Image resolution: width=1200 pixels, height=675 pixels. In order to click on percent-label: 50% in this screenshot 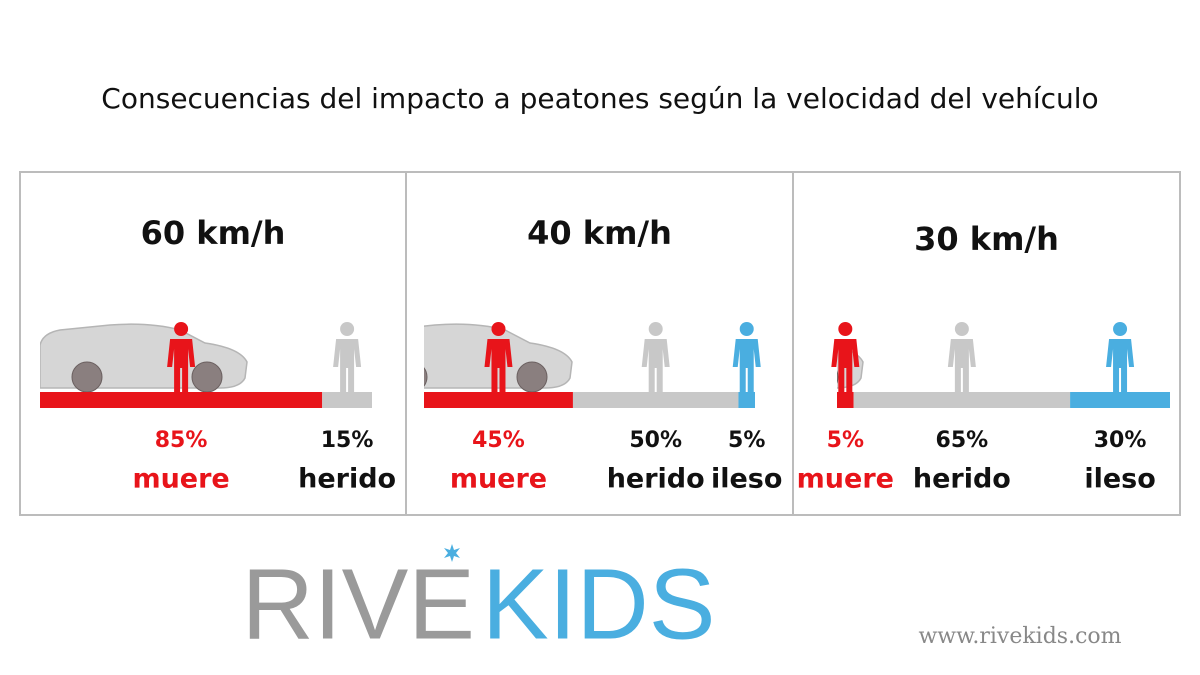, I will do `click(655, 440)`.